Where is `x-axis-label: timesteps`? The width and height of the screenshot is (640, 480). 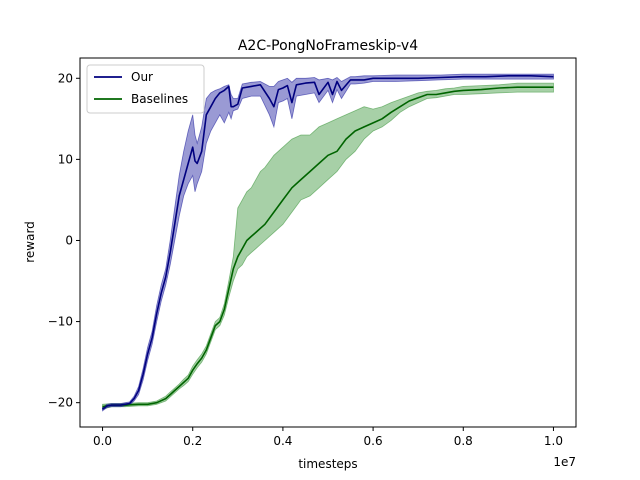 x-axis-label: timesteps is located at coordinates (327, 464).